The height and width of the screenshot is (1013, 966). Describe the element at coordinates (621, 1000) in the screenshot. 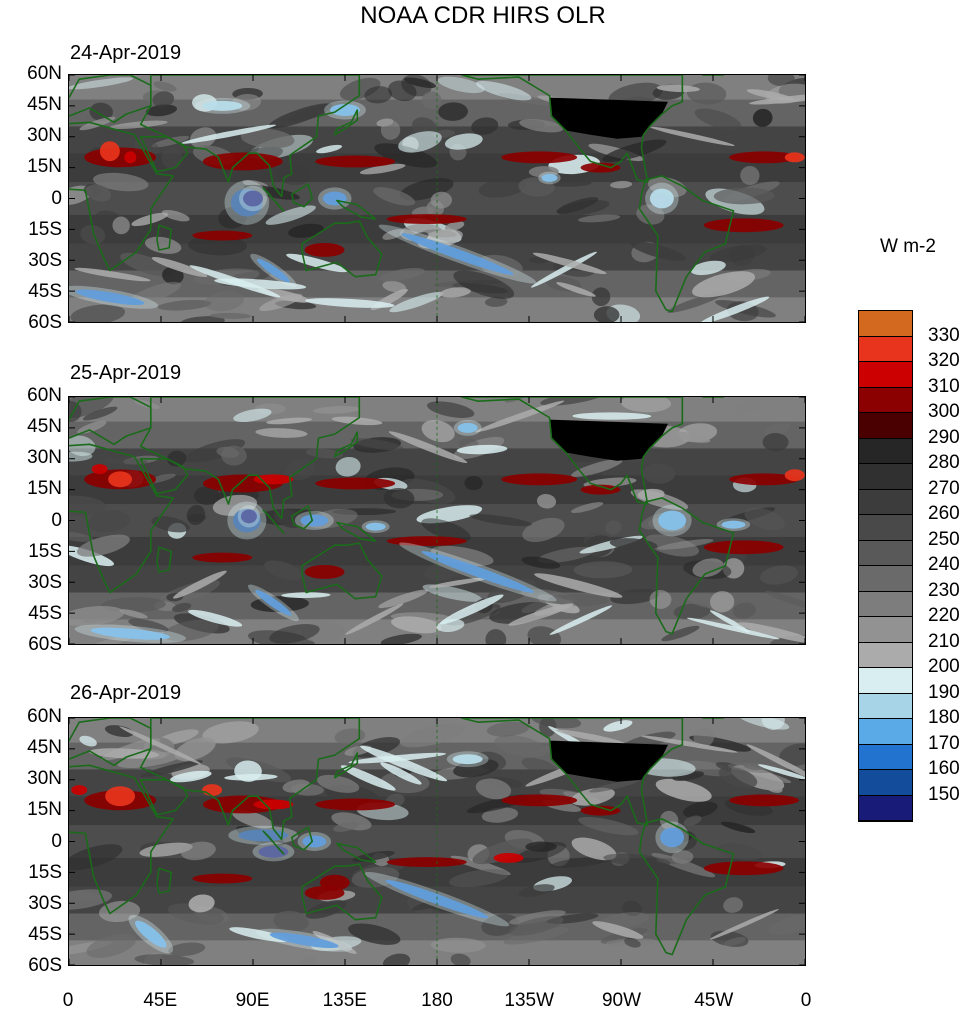

I see `lon-tick-label: 90W` at that location.